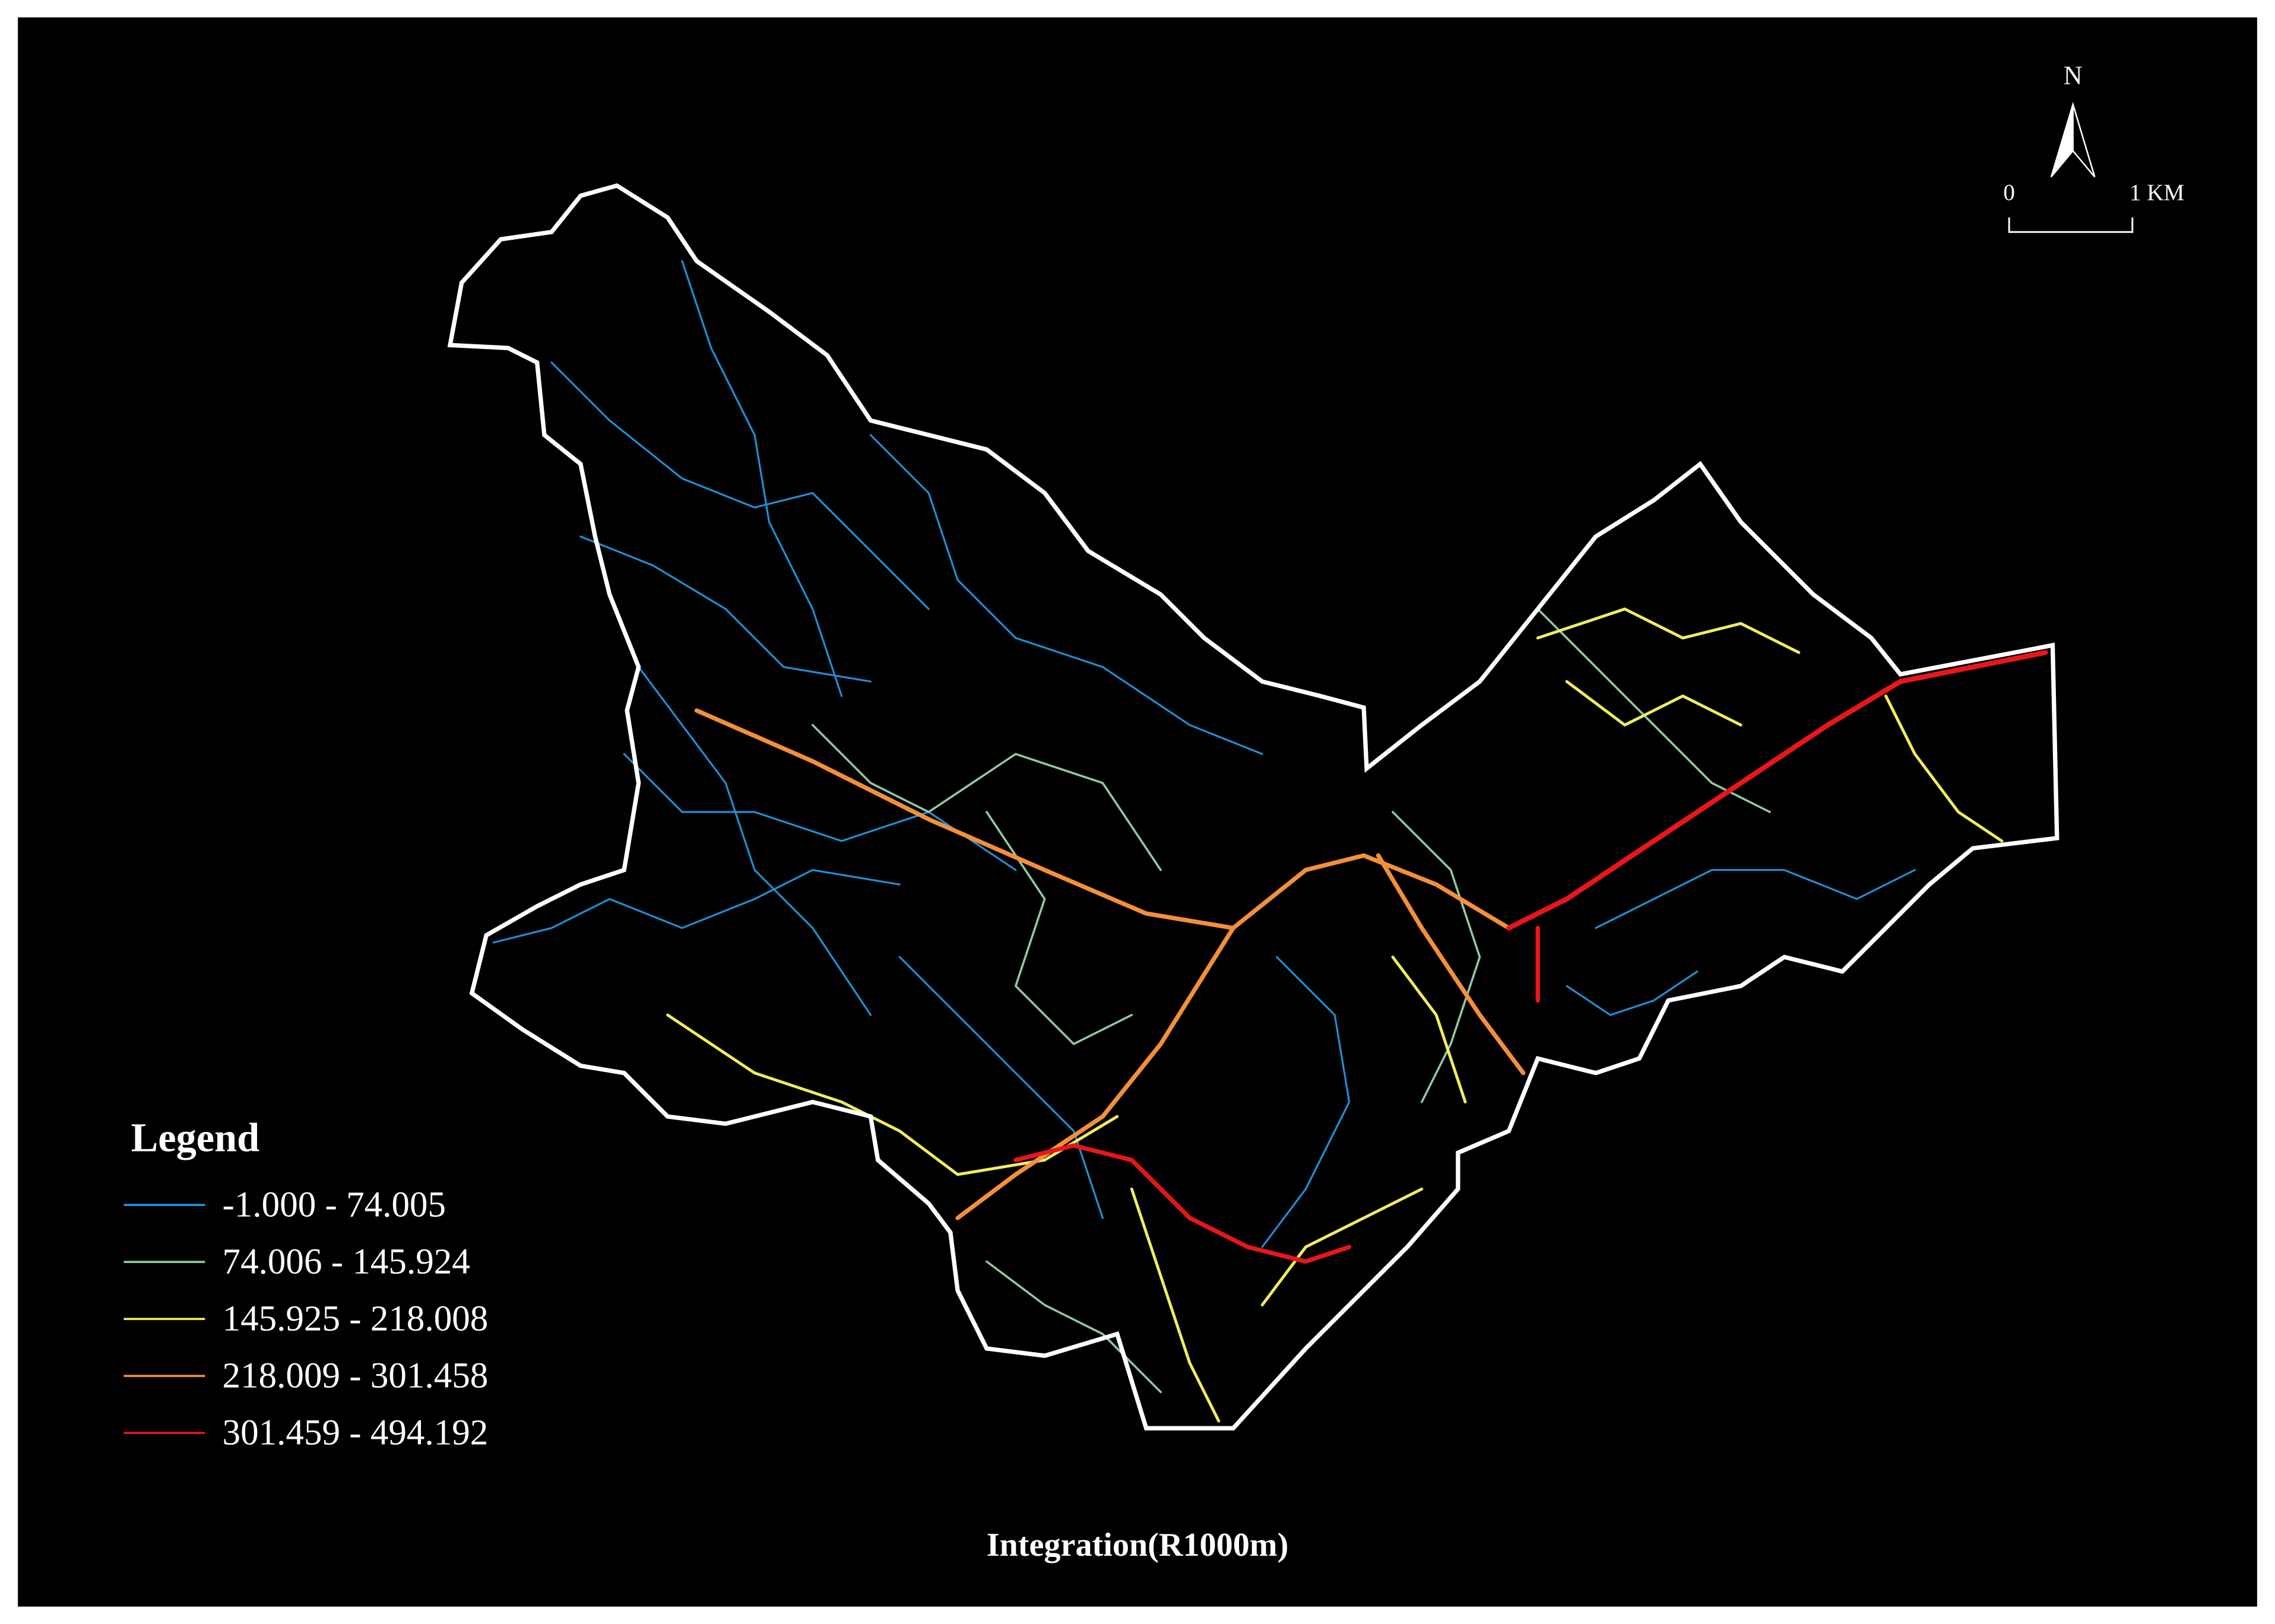  Describe the element at coordinates (334, 1205) in the screenshot. I see `legend-label: -1.000 - 74.005` at that location.